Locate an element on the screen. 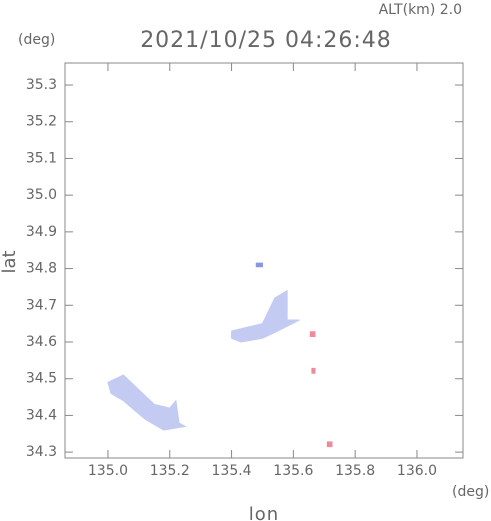  x-tick-label: 135.6 is located at coordinates (293, 471).